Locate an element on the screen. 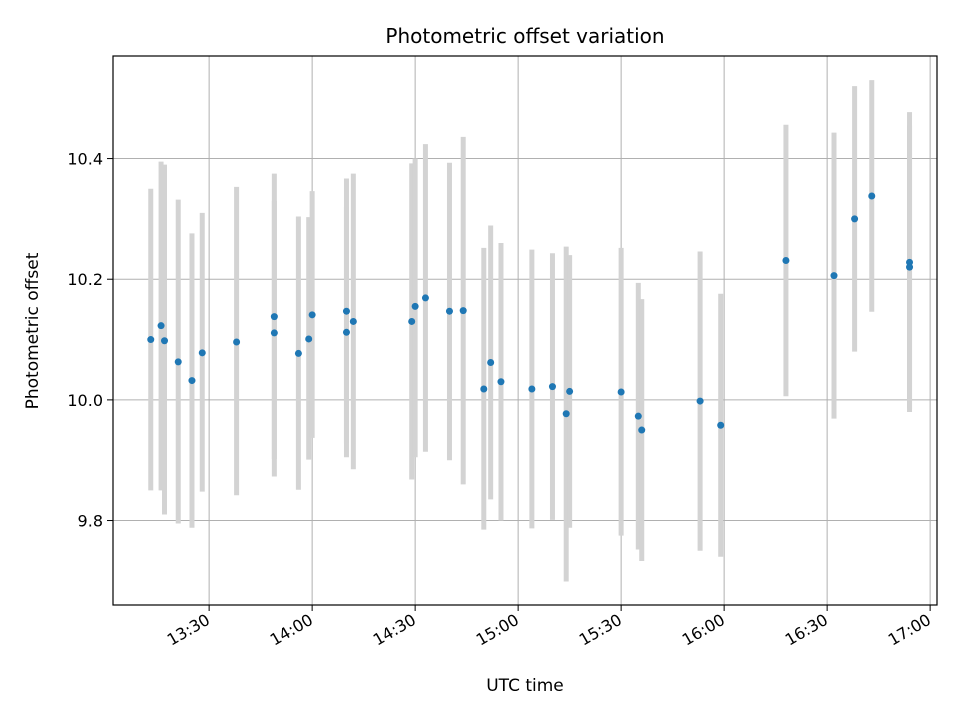 The width and height of the screenshot is (960, 720). y-axis-title: Photometric offset is located at coordinates (33, 330).